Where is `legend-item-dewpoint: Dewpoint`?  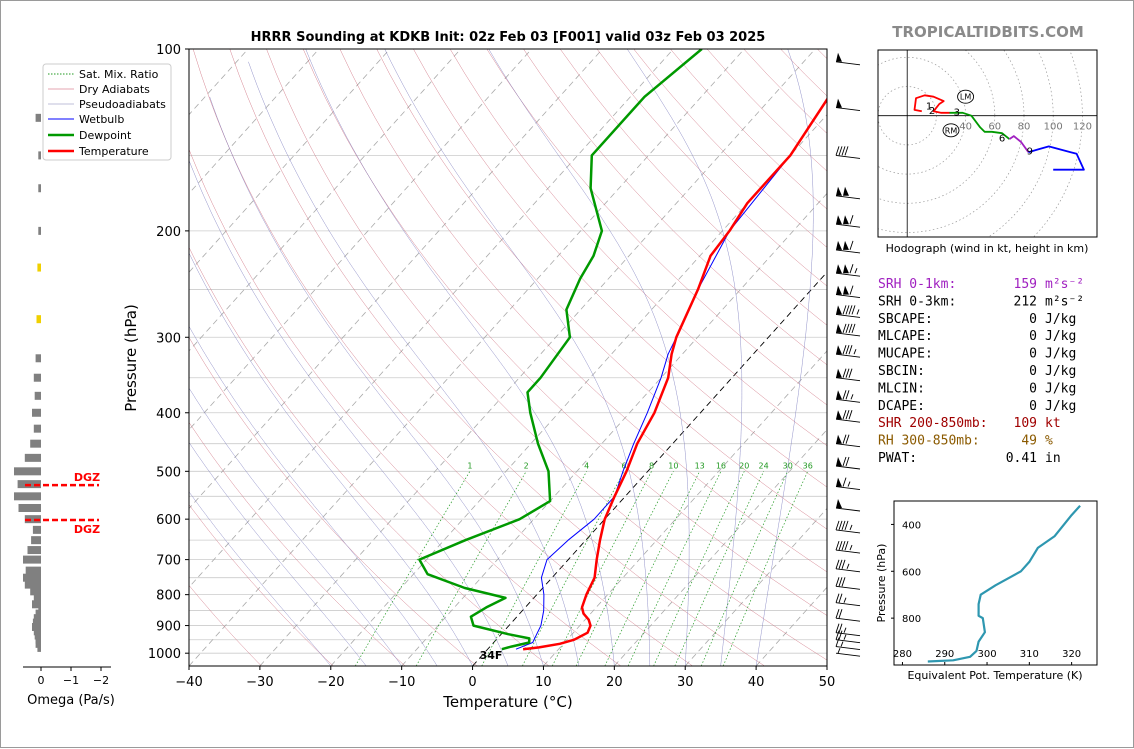 legend-item-dewpoint: Dewpoint is located at coordinates (105, 135).